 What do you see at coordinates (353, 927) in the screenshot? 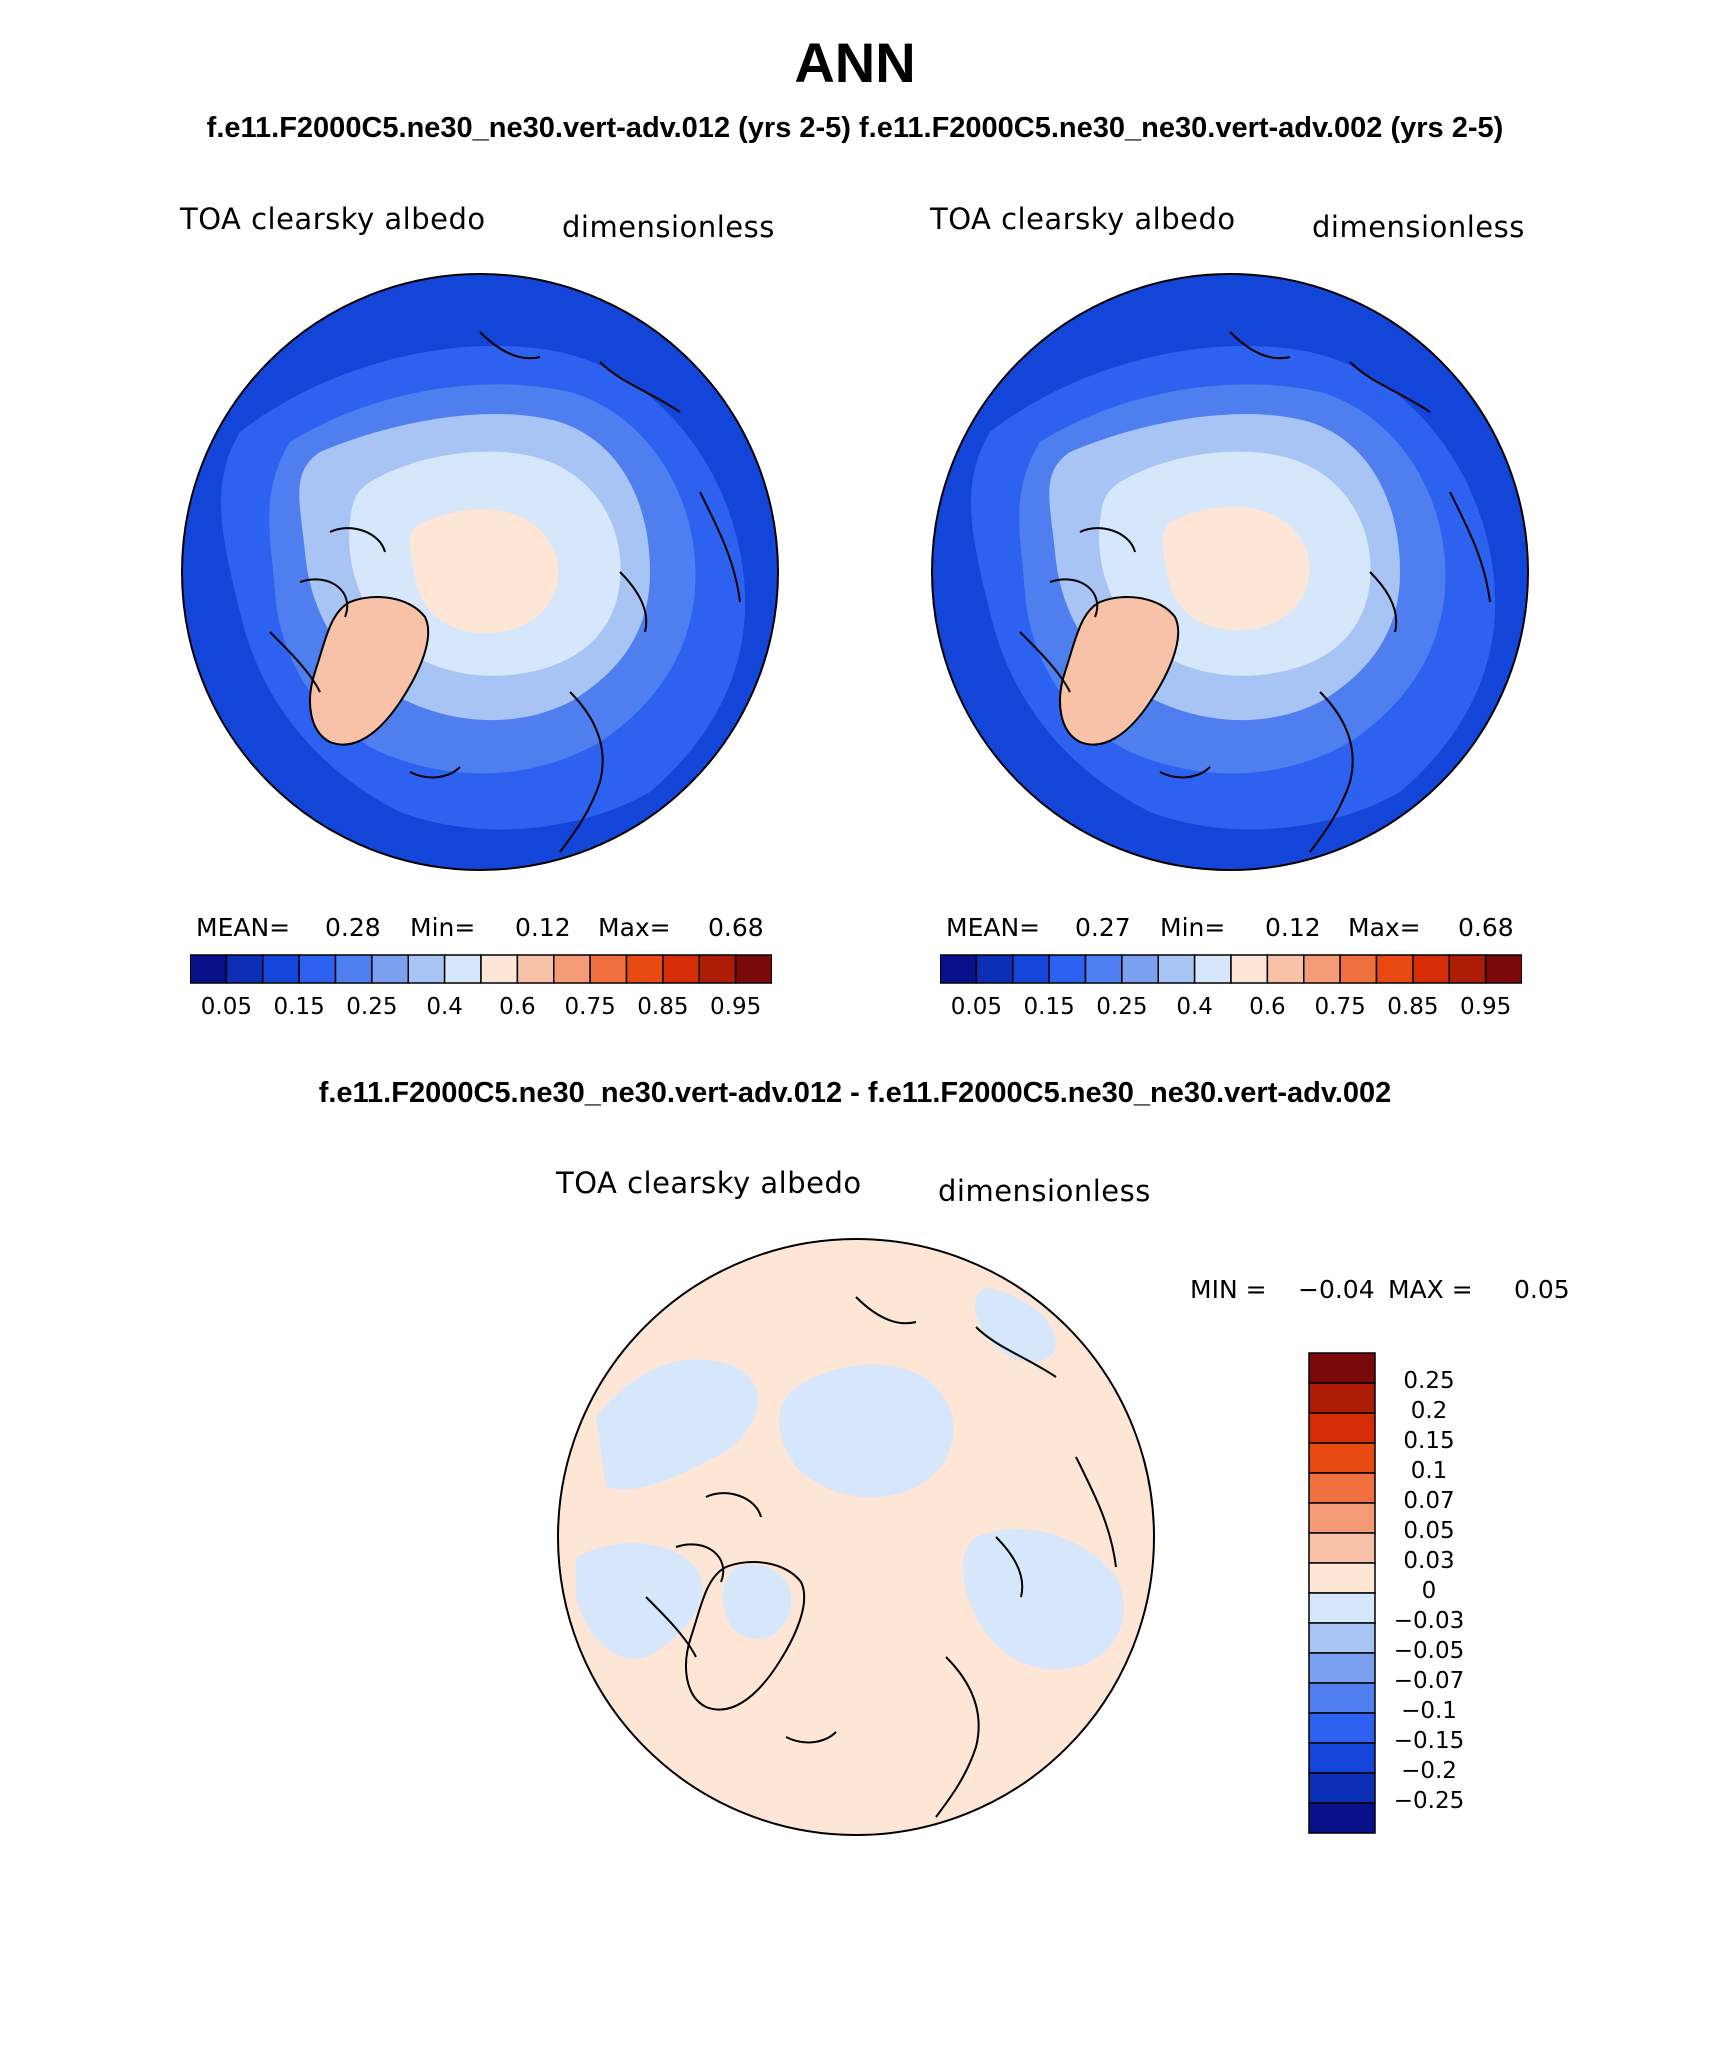
I see `panel1-mean-value: 0.28` at bounding box center [353, 927].